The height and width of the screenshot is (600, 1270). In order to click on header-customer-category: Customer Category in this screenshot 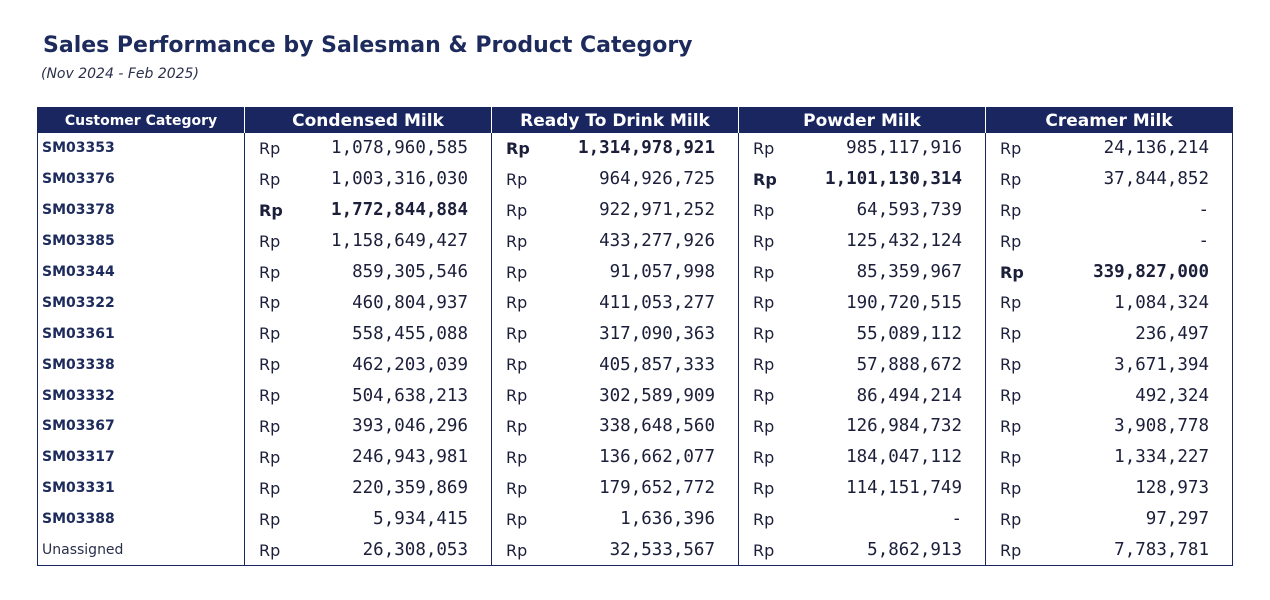, I will do `click(141, 120)`.